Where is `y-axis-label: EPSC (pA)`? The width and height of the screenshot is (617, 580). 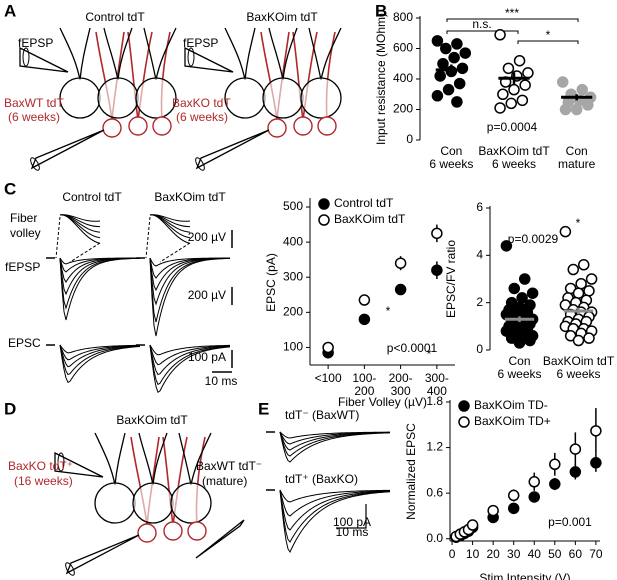 y-axis-label: EPSC (pA) is located at coordinates (271, 282).